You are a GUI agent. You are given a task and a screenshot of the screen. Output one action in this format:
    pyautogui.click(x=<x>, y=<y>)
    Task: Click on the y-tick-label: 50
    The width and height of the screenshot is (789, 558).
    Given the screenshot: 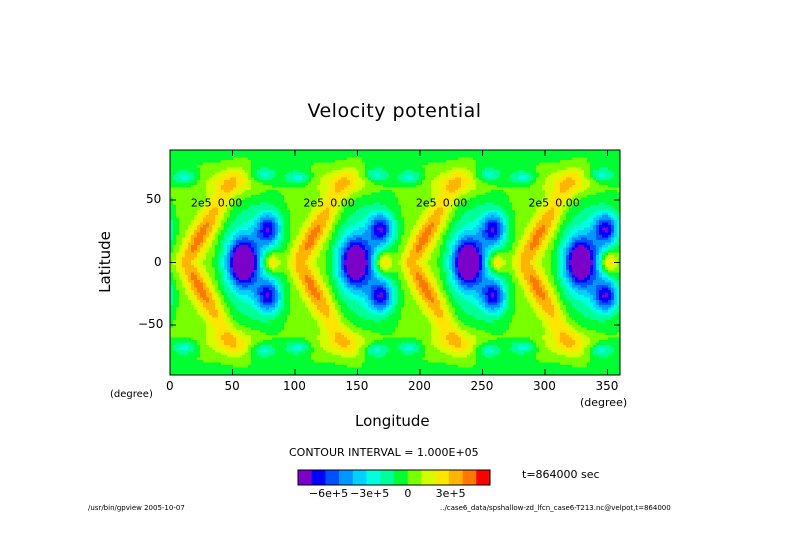 What is the action you would take?
    pyautogui.click(x=154, y=199)
    